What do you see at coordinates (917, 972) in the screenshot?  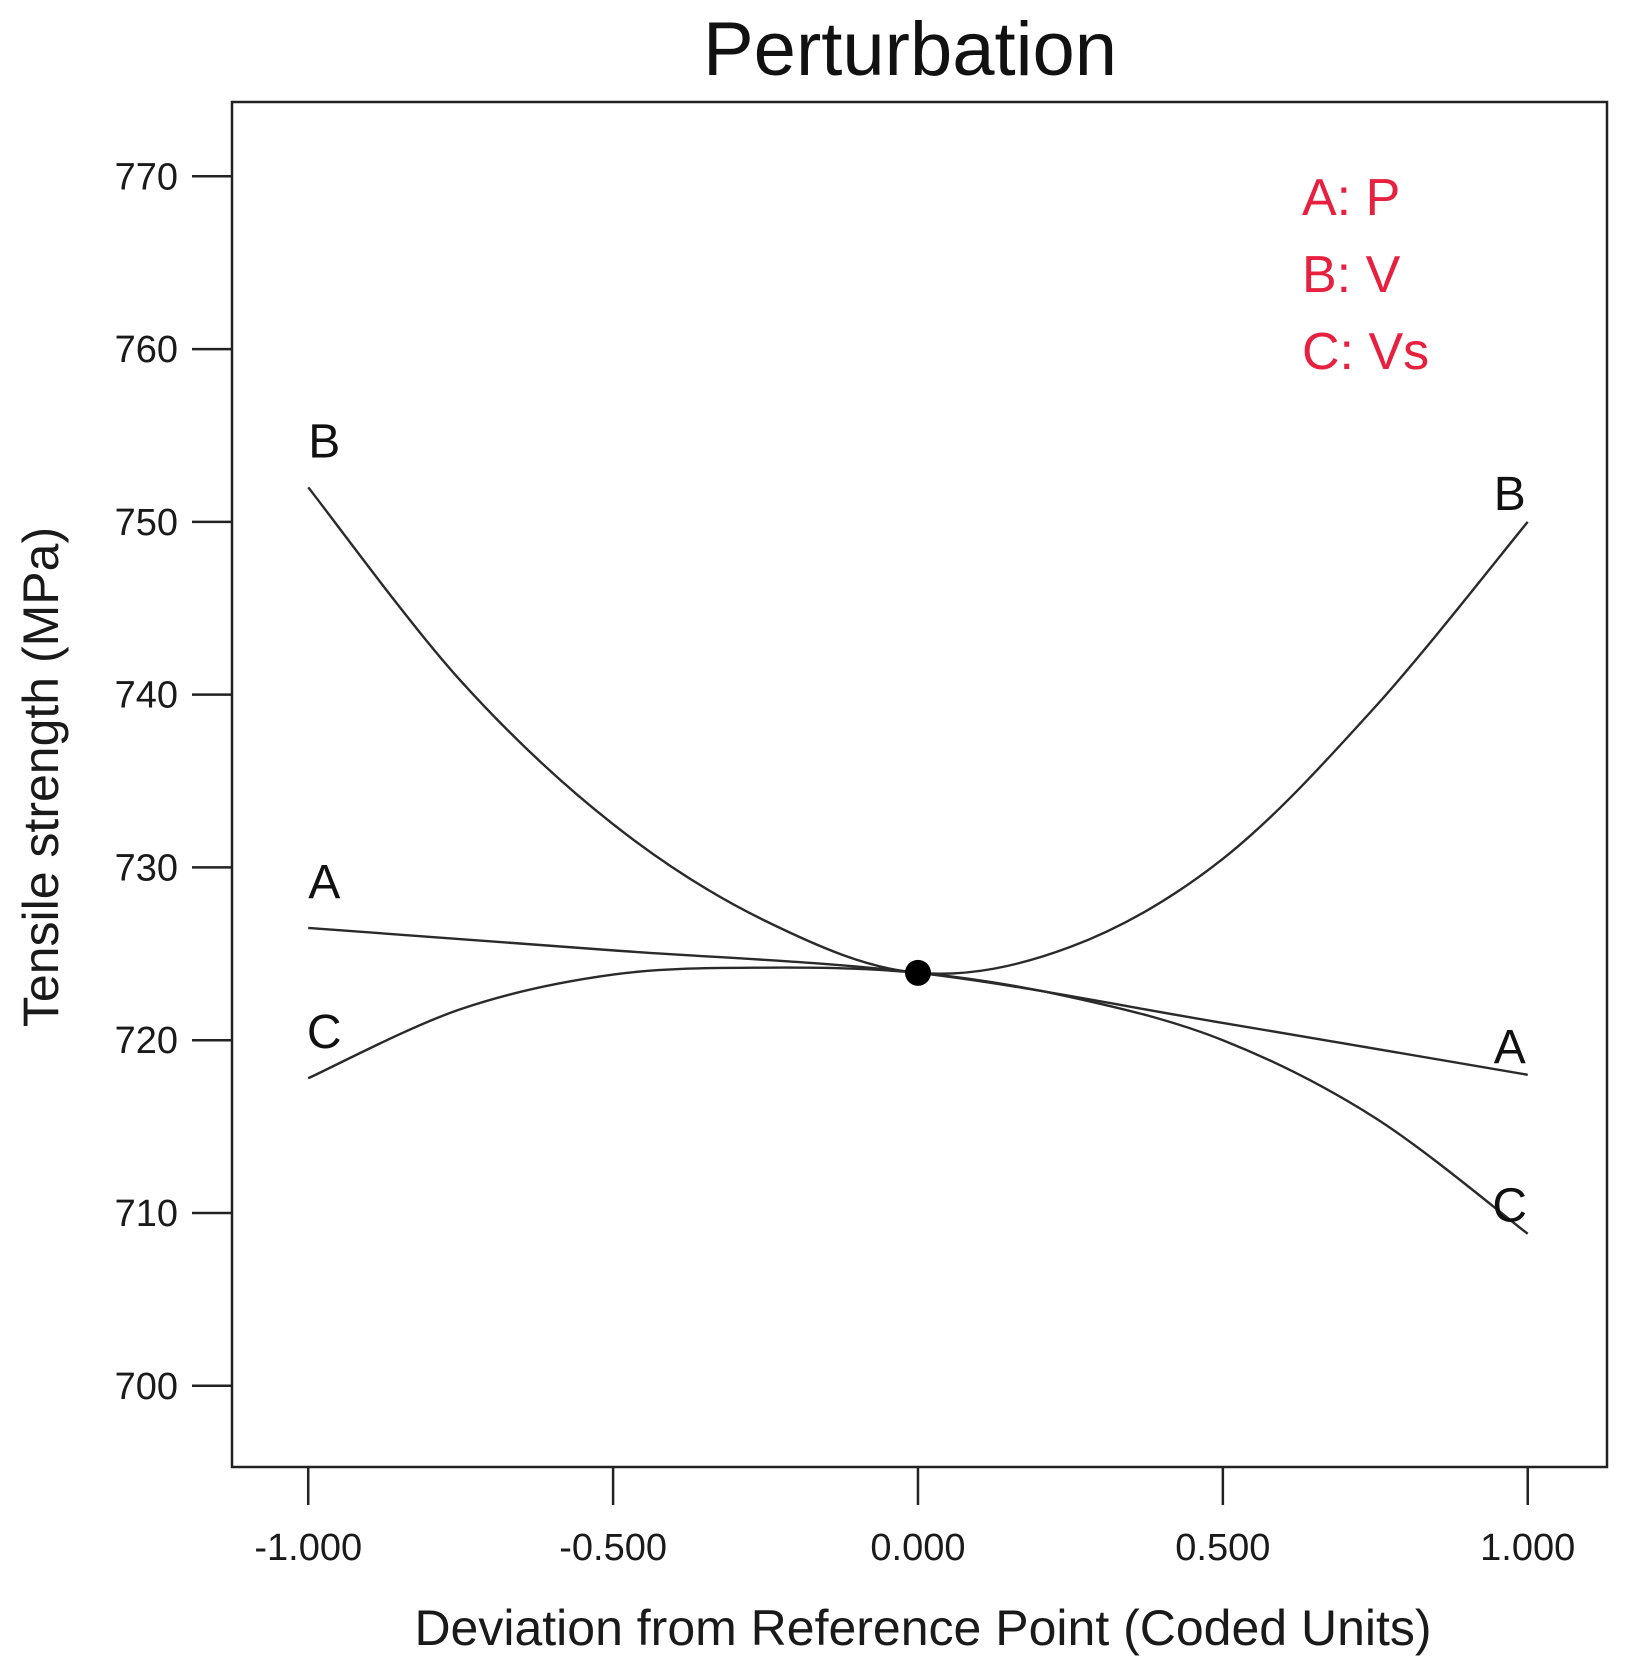 I see `reference-point-marker` at bounding box center [917, 972].